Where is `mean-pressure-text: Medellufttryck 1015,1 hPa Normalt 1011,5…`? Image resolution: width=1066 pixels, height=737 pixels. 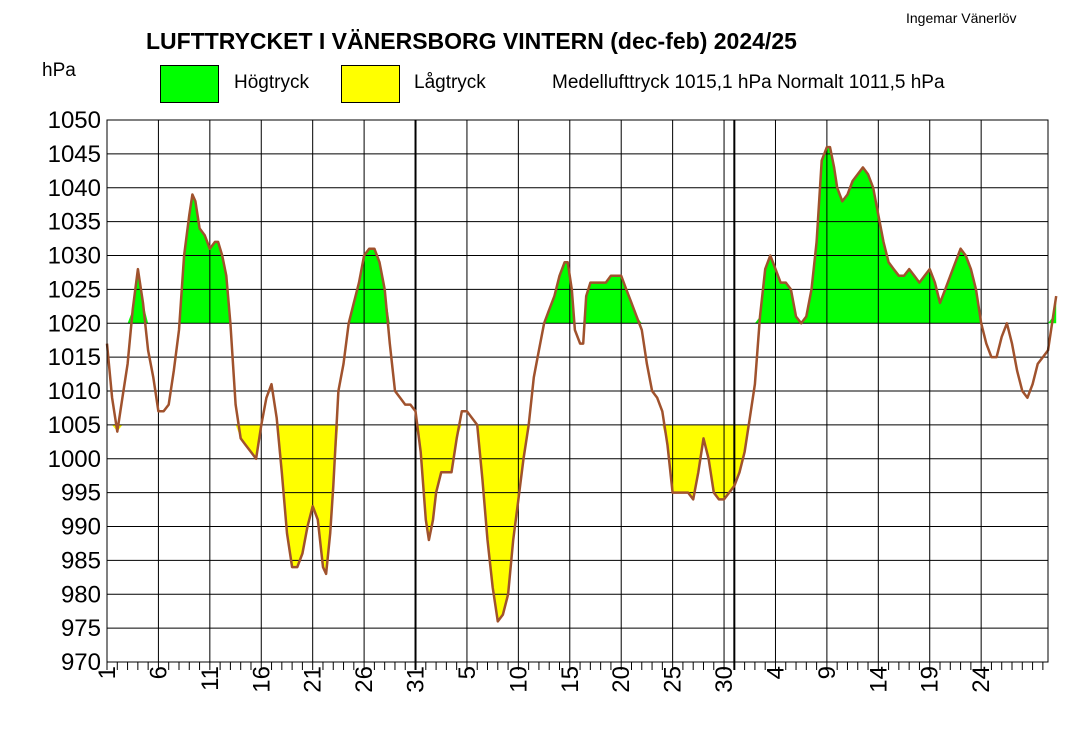
mean-pressure-text: Medellufttryck 1015,1 hPa Normalt 1011,5… is located at coordinates (748, 82).